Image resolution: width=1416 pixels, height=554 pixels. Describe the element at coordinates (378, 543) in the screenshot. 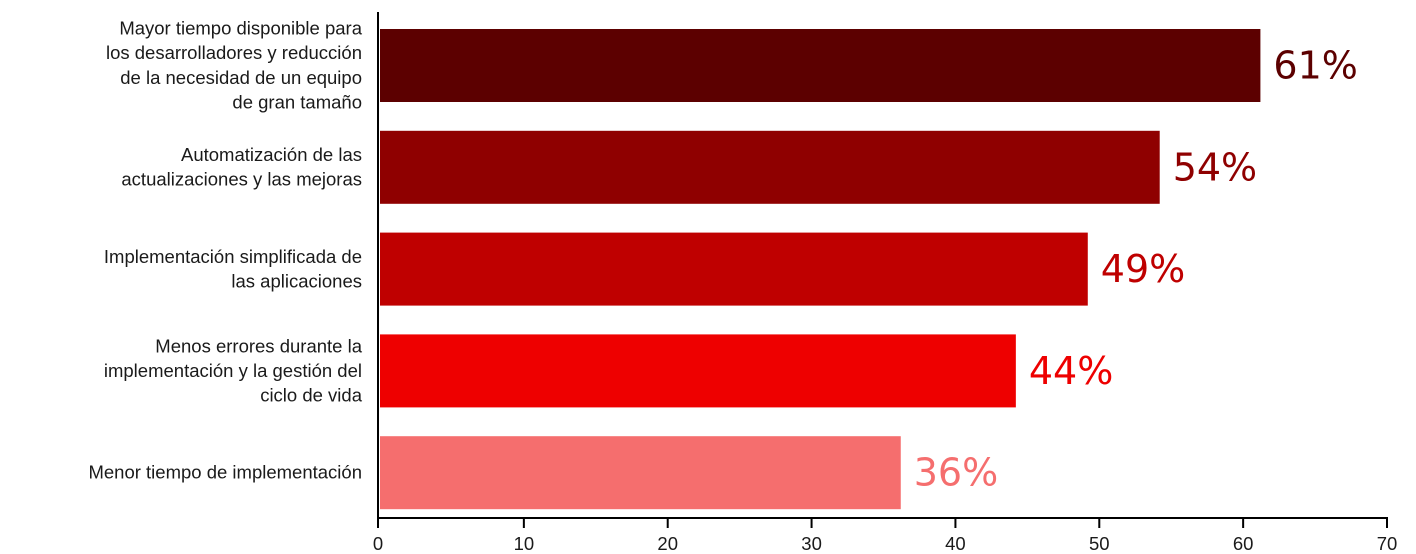

I see `x-tick-label-0: 0` at that location.